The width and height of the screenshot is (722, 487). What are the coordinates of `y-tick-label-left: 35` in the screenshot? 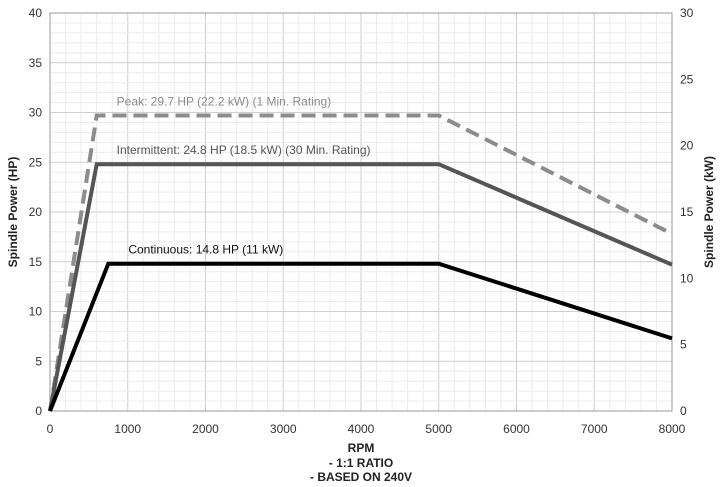 It's located at (36, 63).